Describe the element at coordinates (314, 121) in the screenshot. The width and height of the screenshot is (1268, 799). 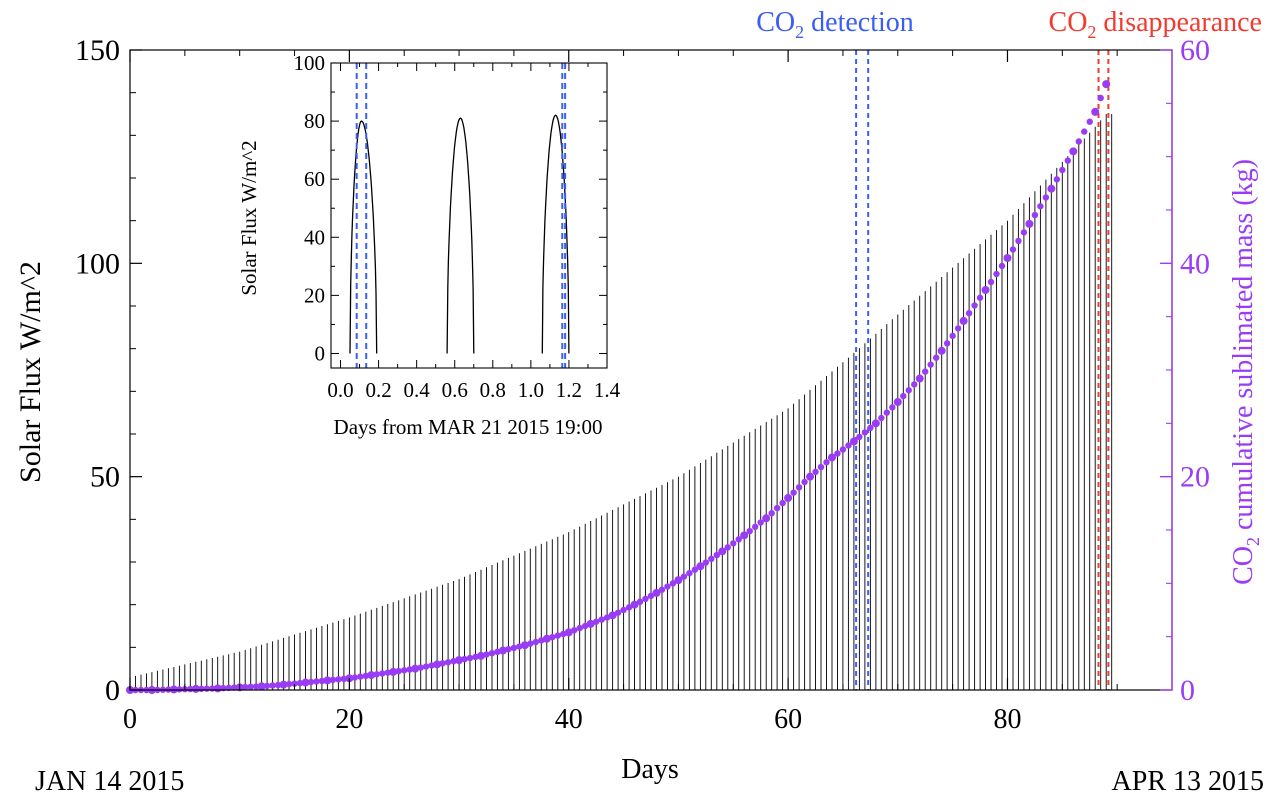
I see `inset-y-tick-label: 80` at that location.